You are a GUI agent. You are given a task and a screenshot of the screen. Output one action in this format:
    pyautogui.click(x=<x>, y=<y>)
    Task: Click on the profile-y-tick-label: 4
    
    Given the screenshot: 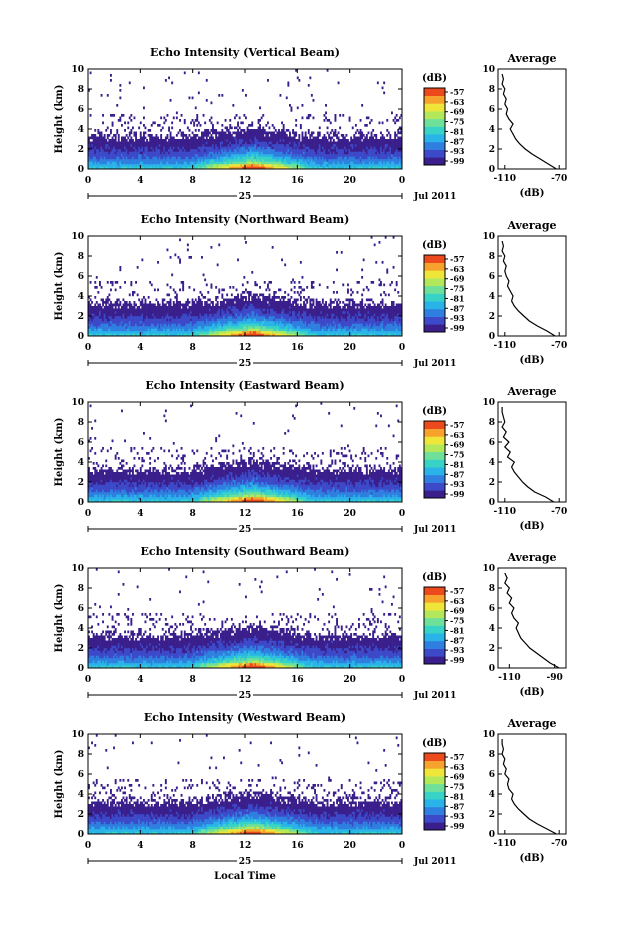 What is the action you would take?
    pyautogui.click(x=492, y=130)
    